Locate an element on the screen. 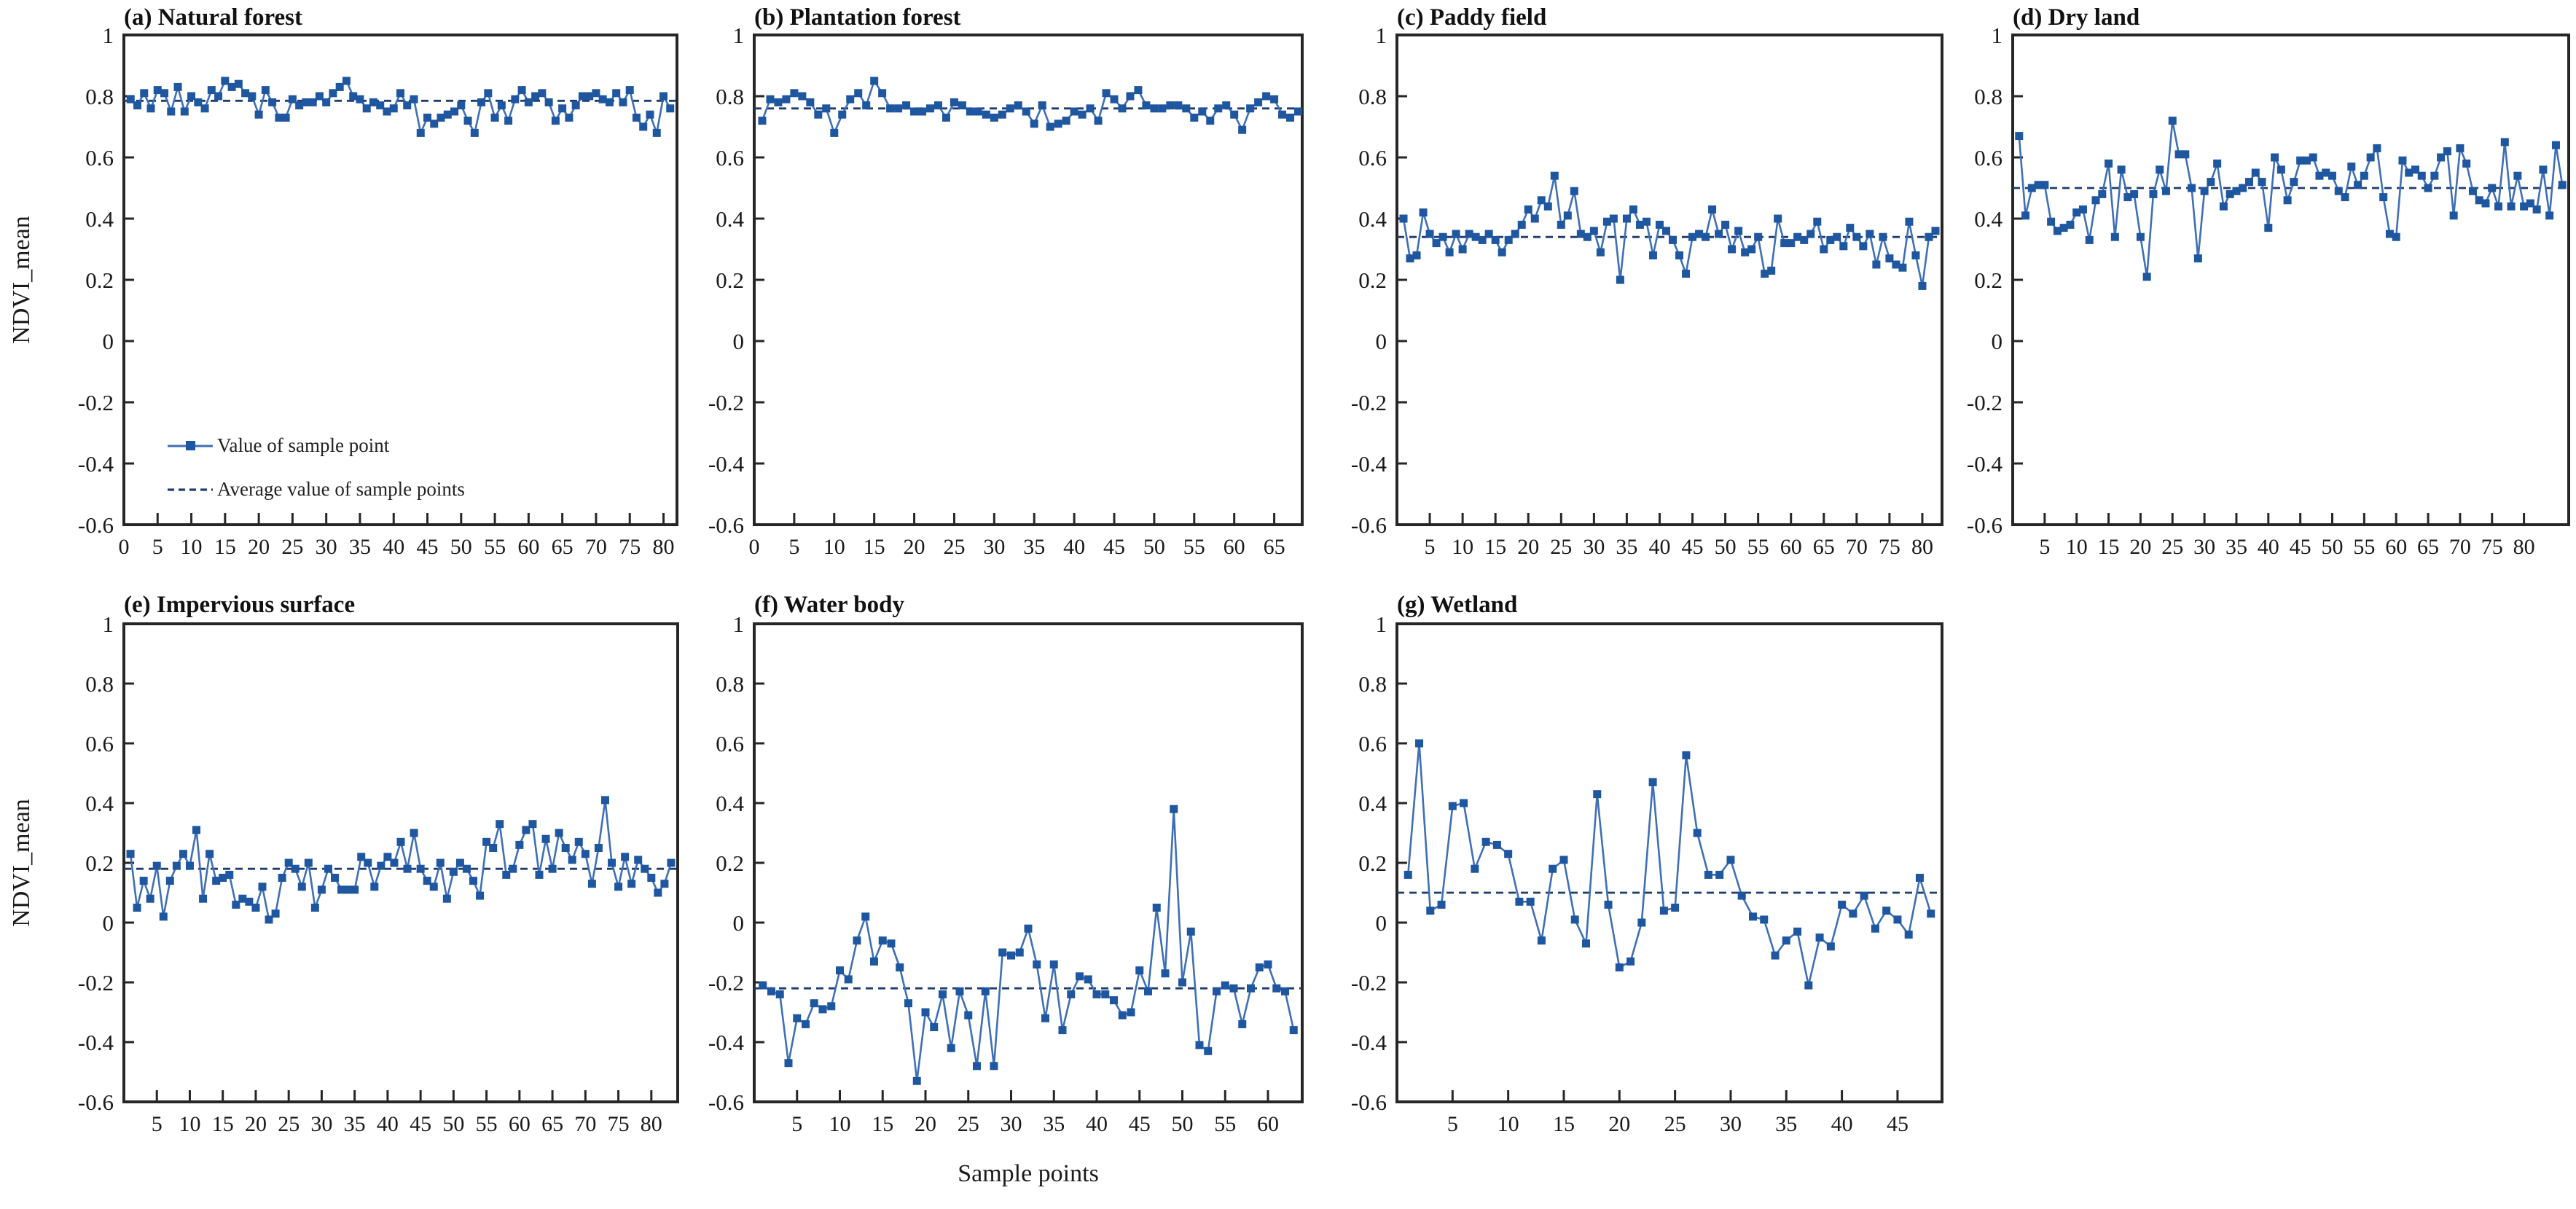 This screenshot has width=2576, height=1209. y-tick-label-c: 0.4 is located at coordinates (1372, 219).